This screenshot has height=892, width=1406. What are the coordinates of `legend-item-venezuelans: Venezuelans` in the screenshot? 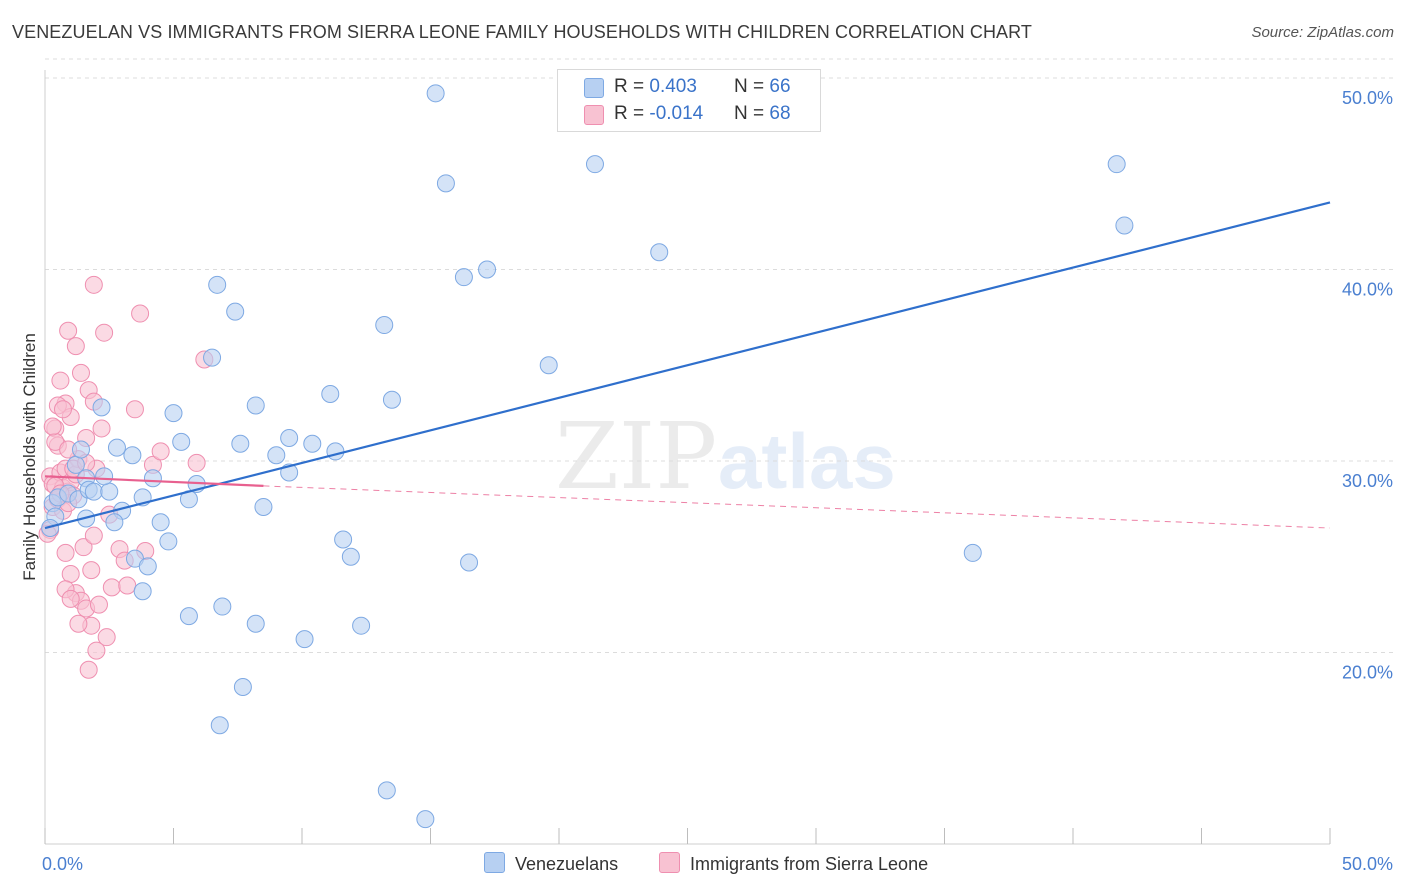 It's located at (551, 863).